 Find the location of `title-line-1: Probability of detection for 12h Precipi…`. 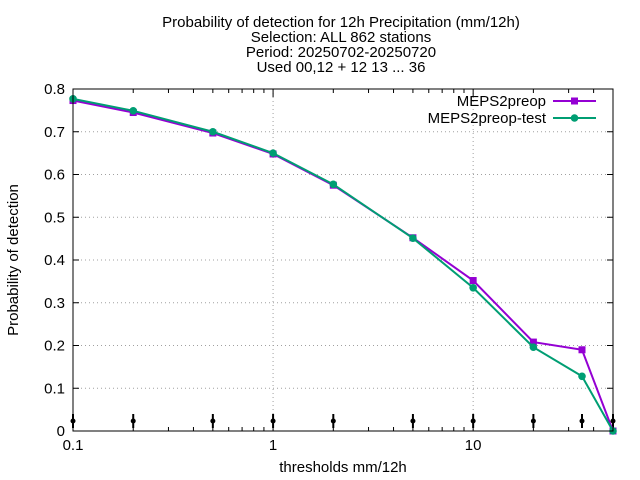

title-line-1: Probability of detection for 12h Precipi… is located at coordinates (341, 22).